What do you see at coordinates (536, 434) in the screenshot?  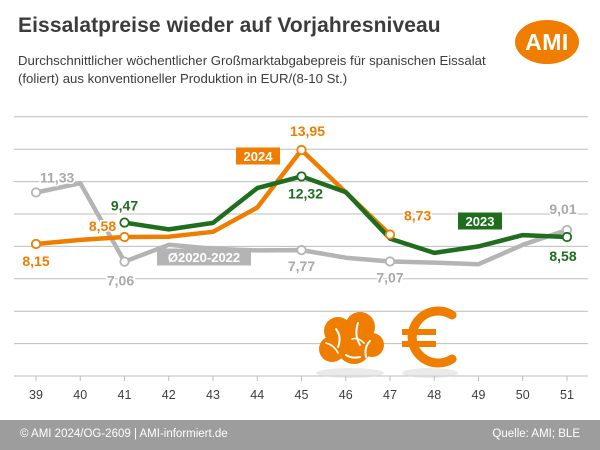 I see `source-text: Quelle: AMI; BLE` at bounding box center [536, 434].